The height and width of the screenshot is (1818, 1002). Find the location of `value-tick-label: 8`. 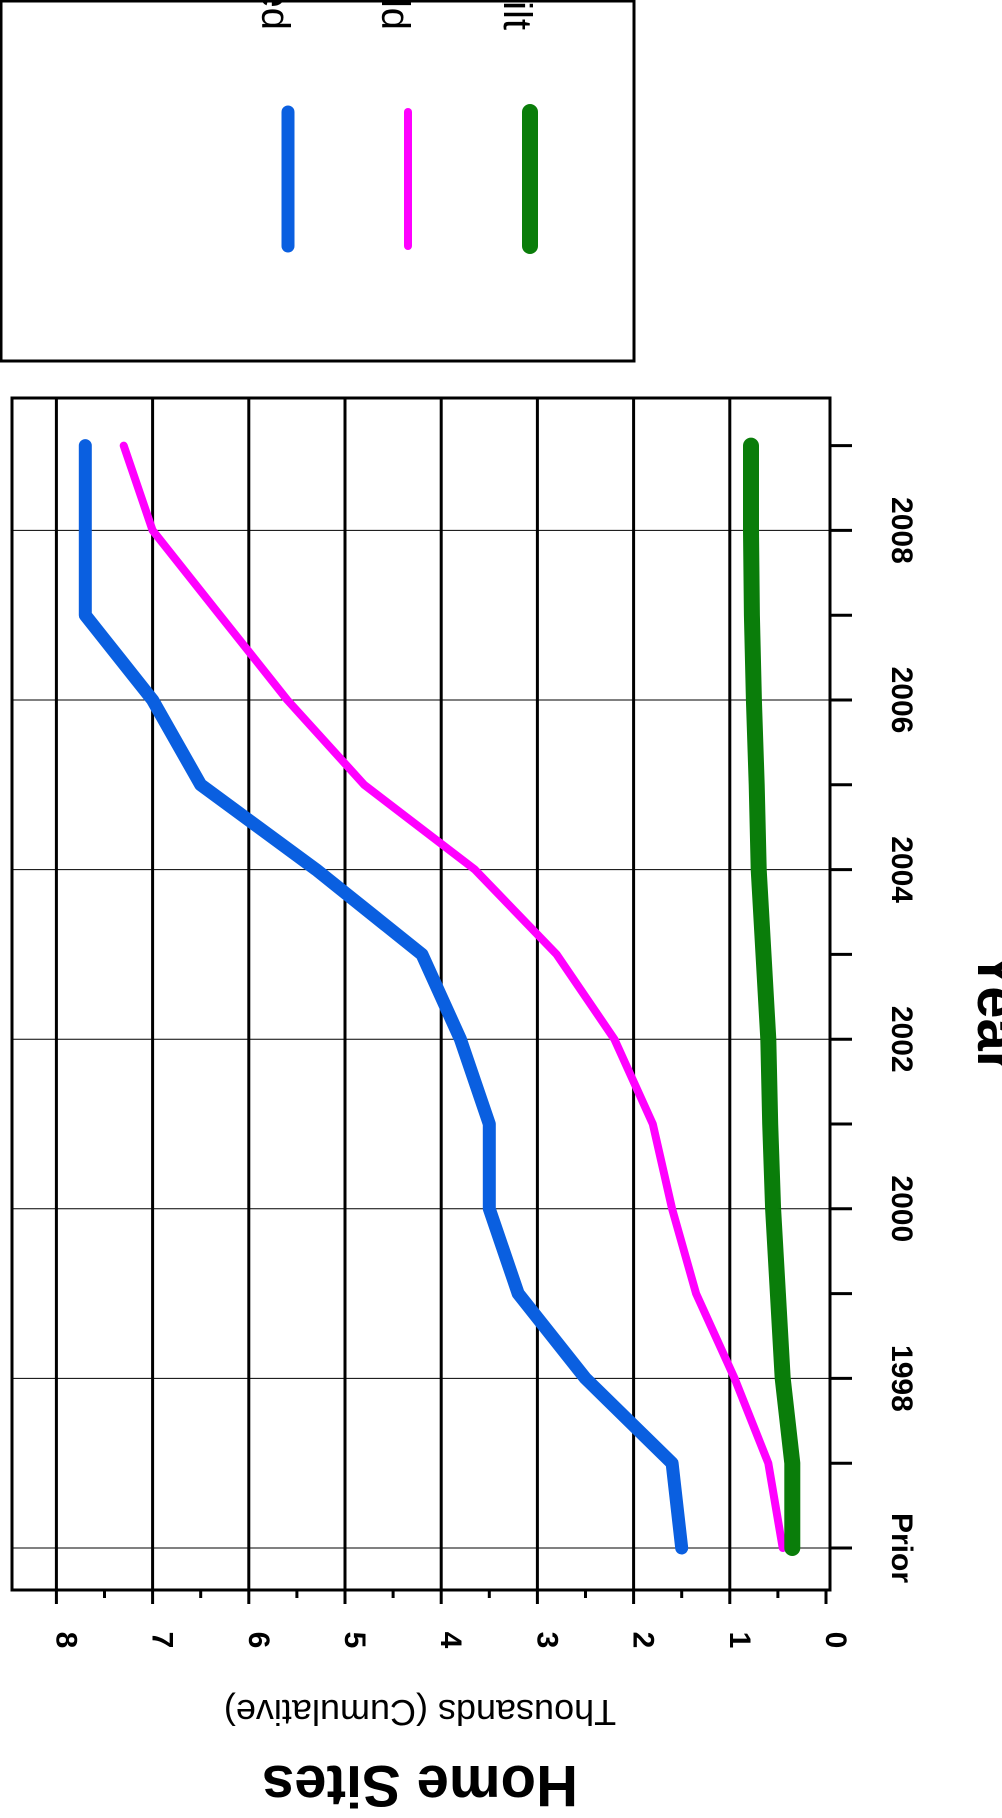

value-tick-label: 8 is located at coordinates (65, 1640).